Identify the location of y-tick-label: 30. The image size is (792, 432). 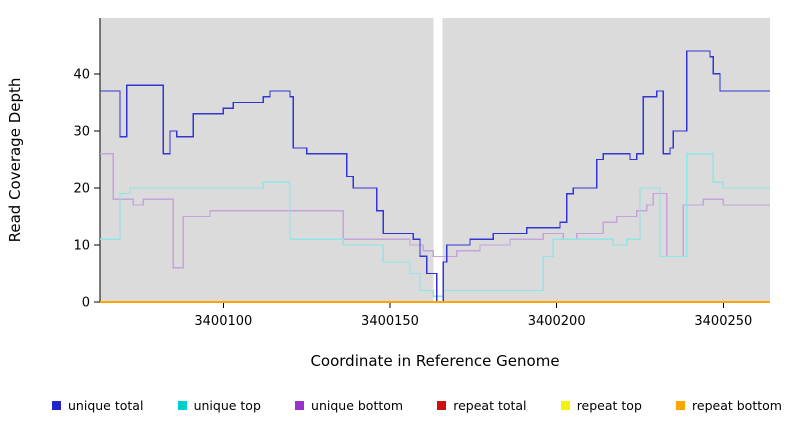
(81, 131).